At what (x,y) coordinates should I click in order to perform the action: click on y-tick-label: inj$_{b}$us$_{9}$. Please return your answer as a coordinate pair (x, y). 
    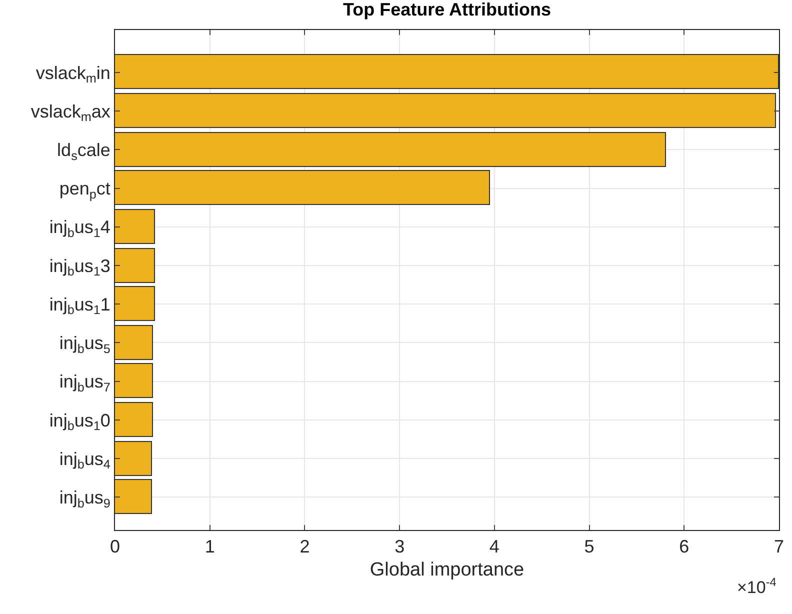
    Looking at the image, I should click on (84, 498).